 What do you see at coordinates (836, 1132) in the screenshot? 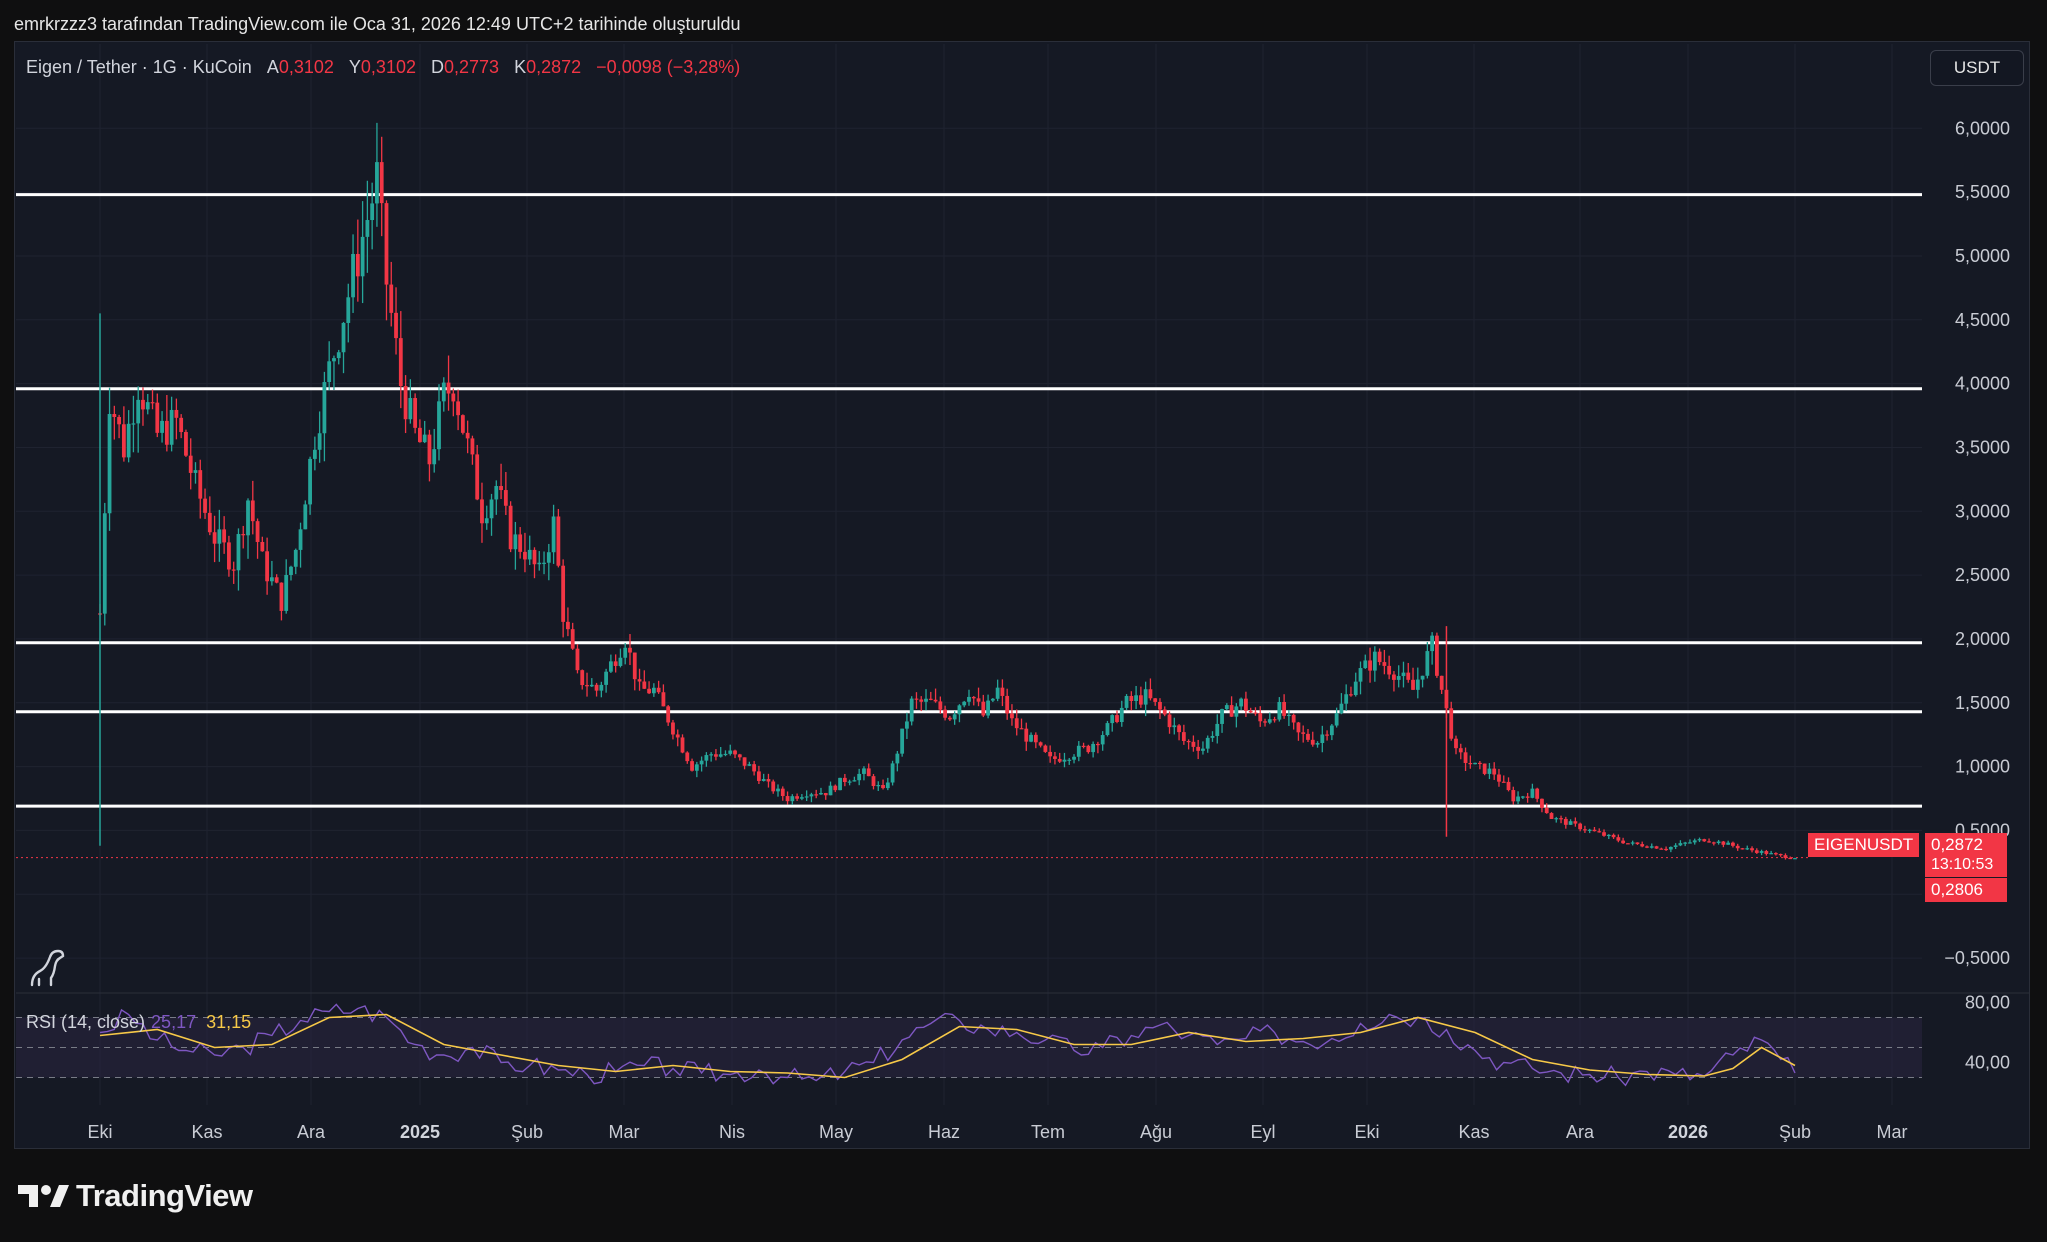
I see `time-axis-label: May` at bounding box center [836, 1132].